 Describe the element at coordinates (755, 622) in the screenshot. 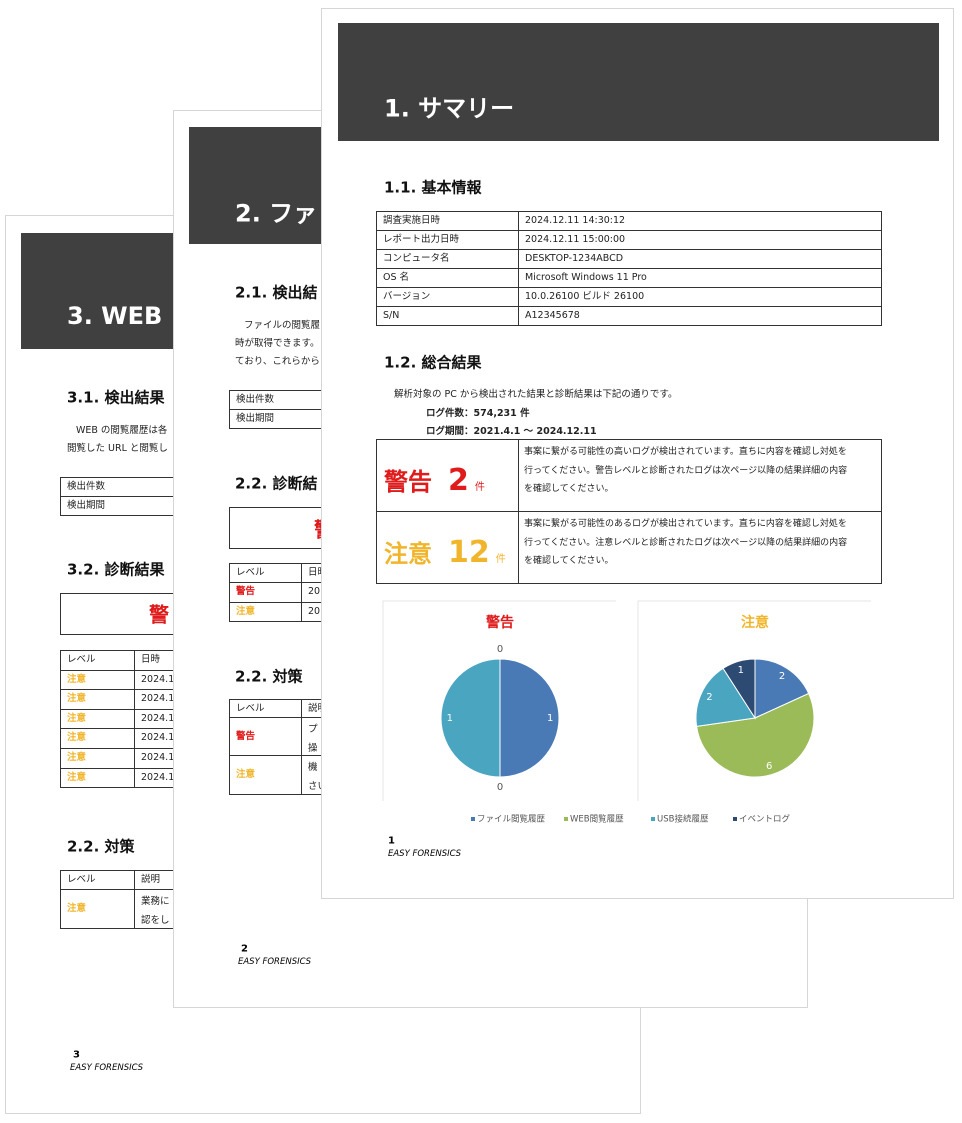

I see `chart-title: 注意` at that location.